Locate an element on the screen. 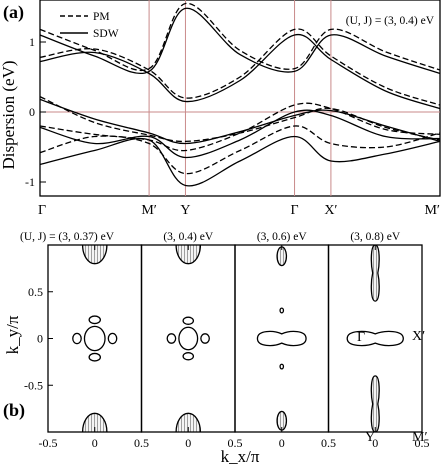  y-tick-label: -1 is located at coordinates (30, 182).